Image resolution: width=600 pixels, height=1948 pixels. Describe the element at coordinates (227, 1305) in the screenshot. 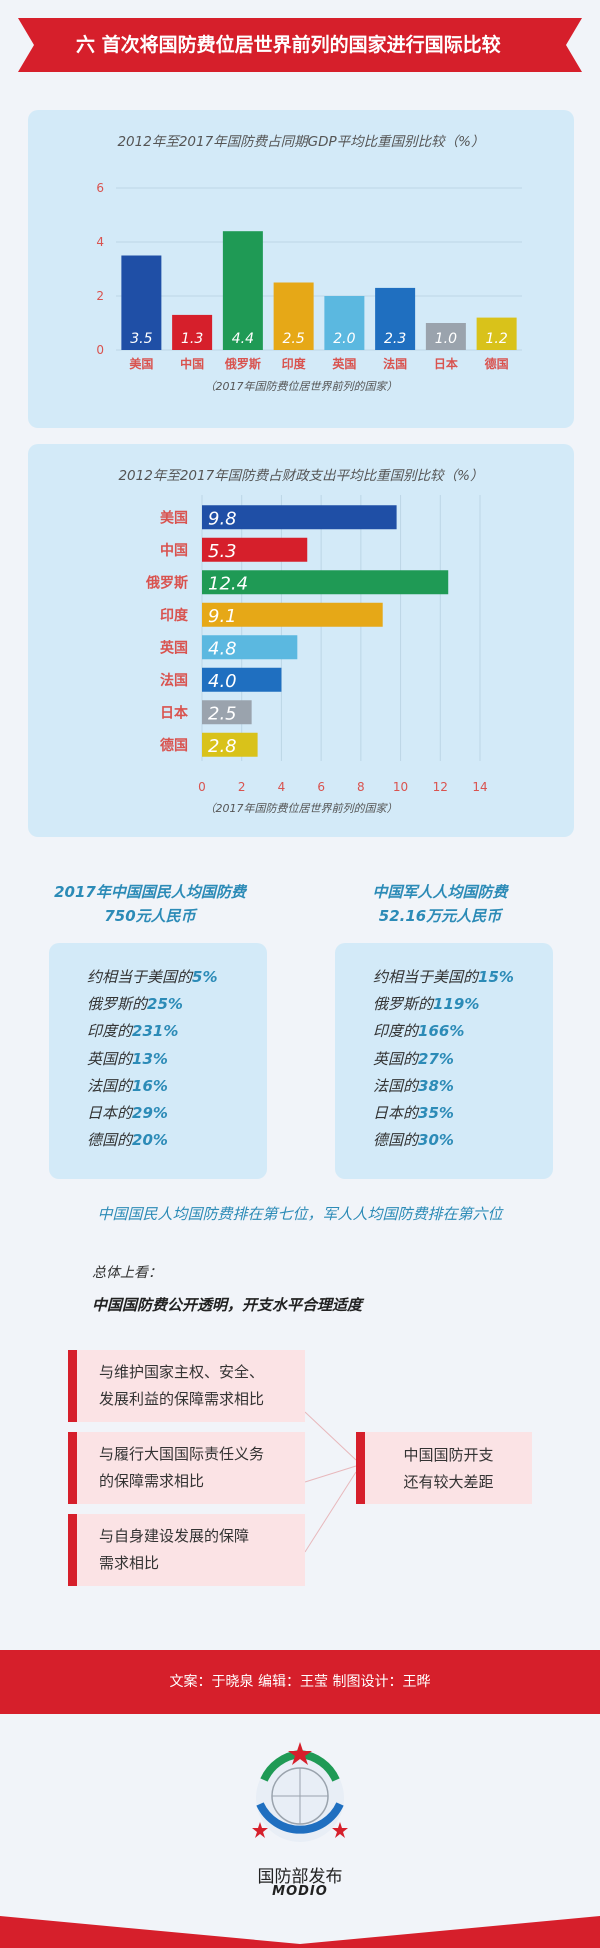

I see `summary-main: 中国国防费公开透明，开支水平合理适度` at that location.